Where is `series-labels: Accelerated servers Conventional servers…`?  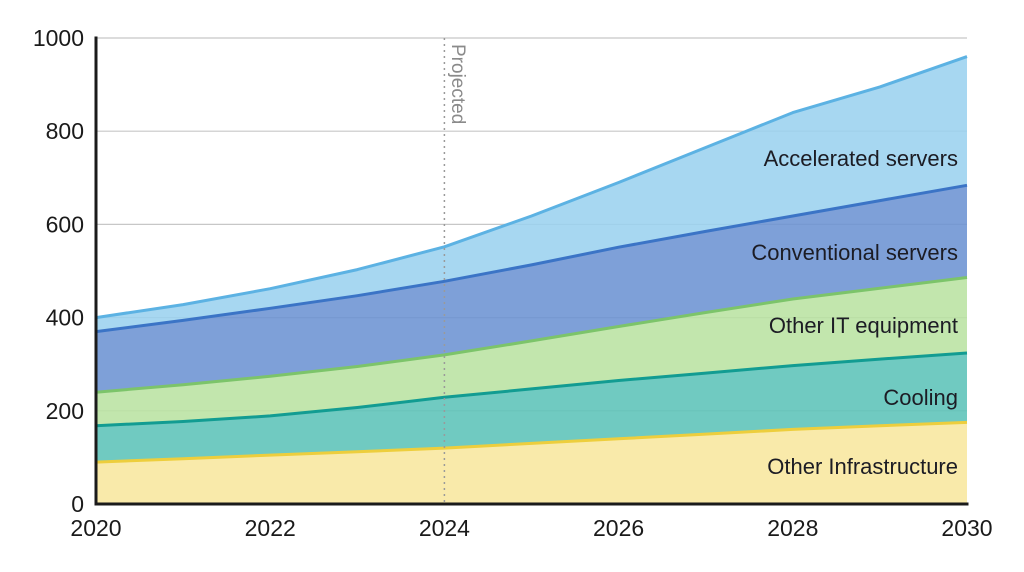 series-labels: Accelerated servers Conventional servers… is located at coordinates (854, 312).